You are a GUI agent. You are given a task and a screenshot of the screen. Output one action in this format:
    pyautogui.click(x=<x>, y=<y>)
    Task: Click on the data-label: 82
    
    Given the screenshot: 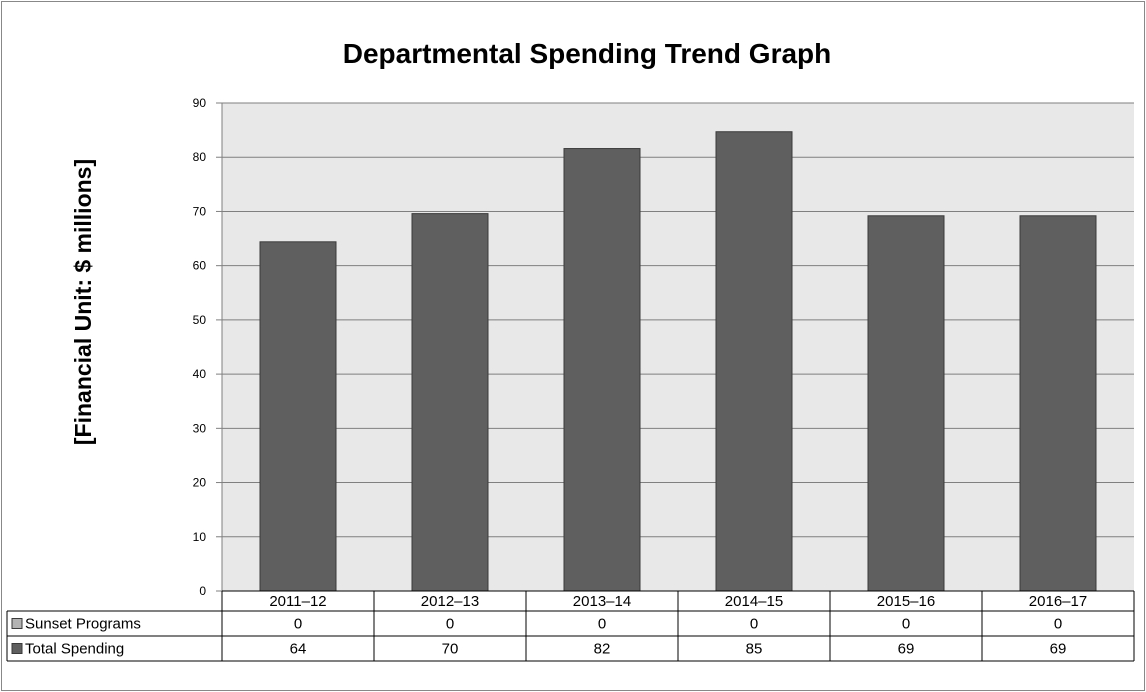 What is the action you would take?
    pyautogui.click(x=602, y=649)
    